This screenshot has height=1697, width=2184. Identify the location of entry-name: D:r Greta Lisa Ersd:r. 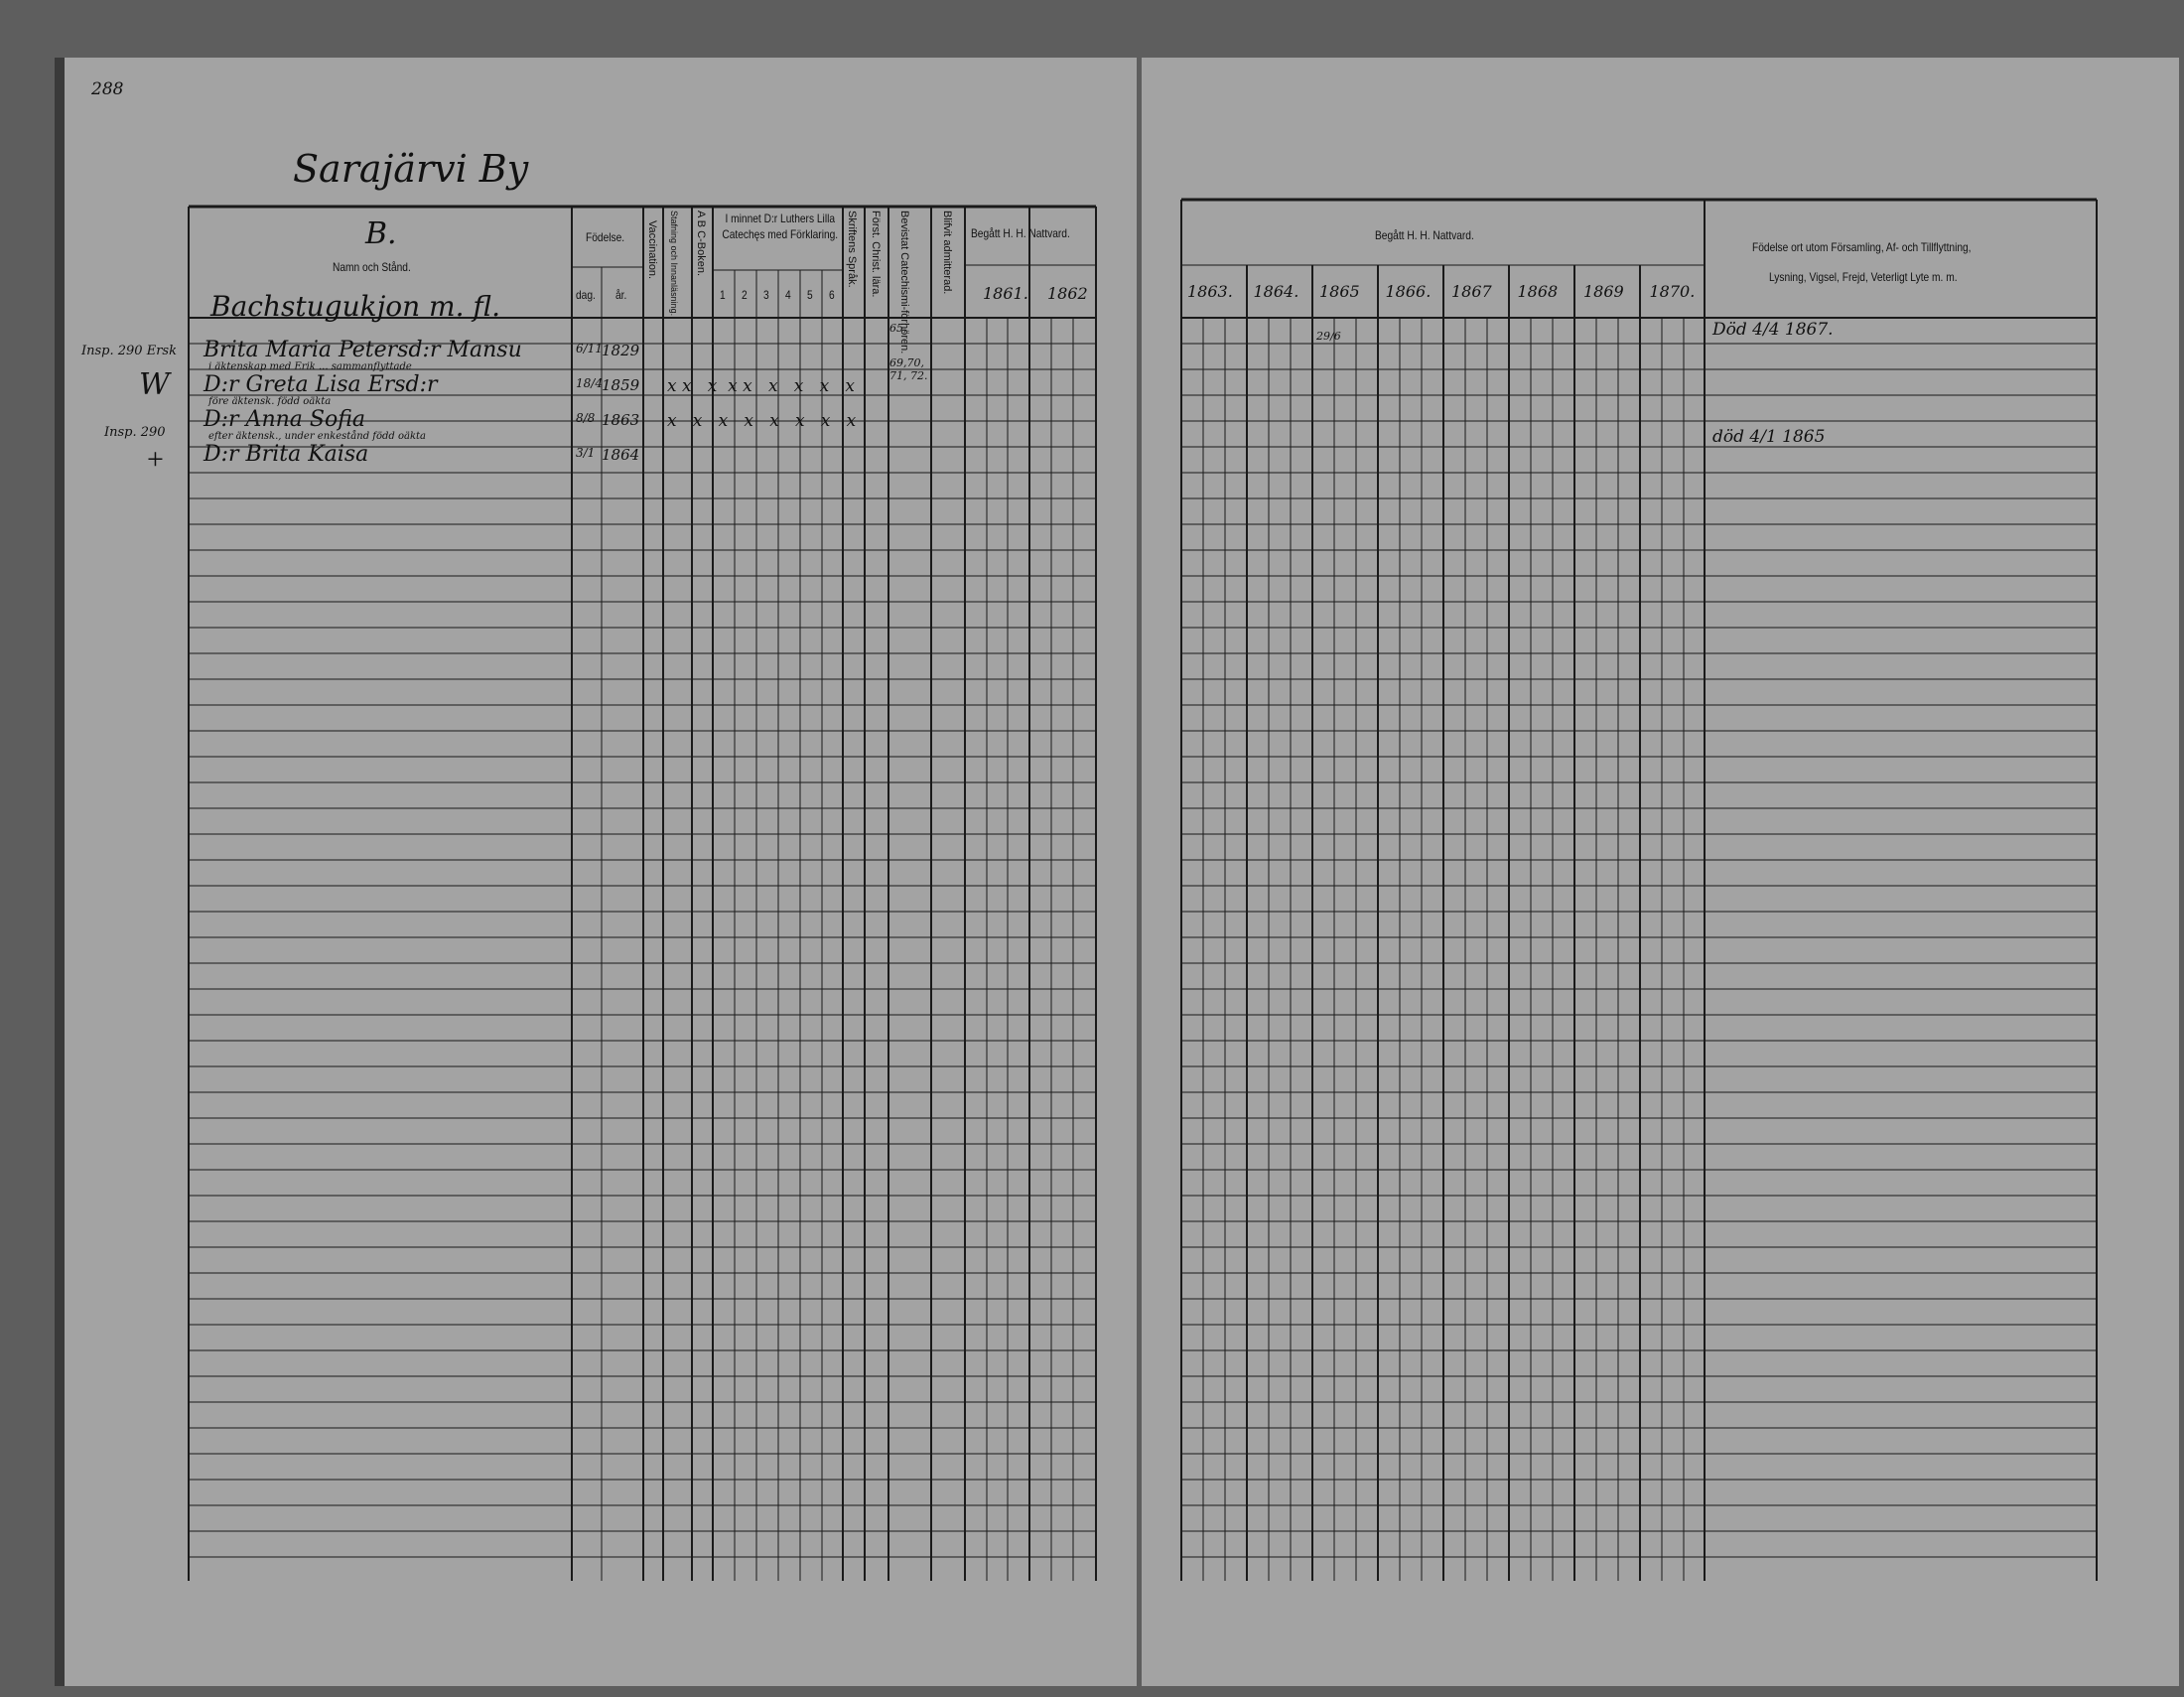
(321, 384).